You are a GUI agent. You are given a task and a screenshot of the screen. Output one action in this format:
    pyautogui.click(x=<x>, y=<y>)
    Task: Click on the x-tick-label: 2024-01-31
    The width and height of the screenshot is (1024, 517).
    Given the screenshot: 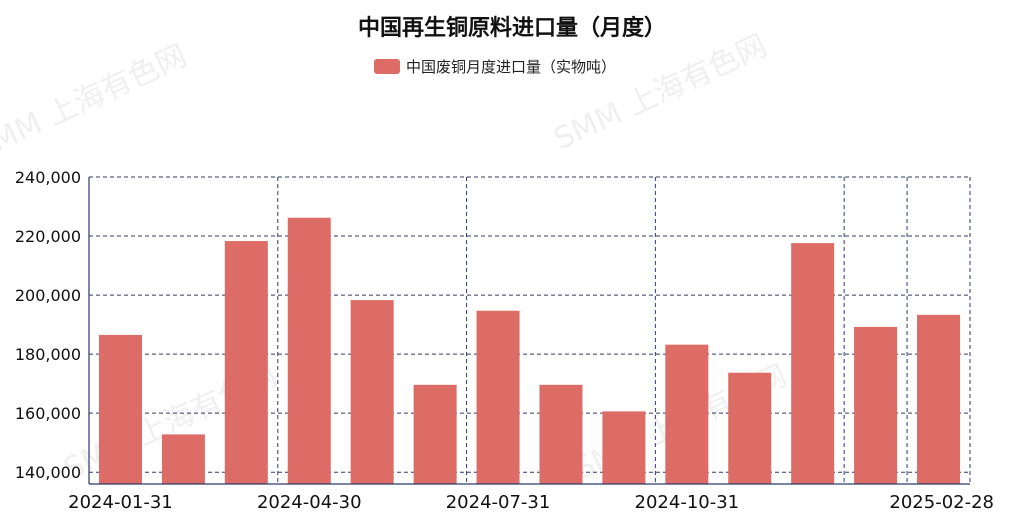 What is the action you would take?
    pyautogui.click(x=120, y=502)
    